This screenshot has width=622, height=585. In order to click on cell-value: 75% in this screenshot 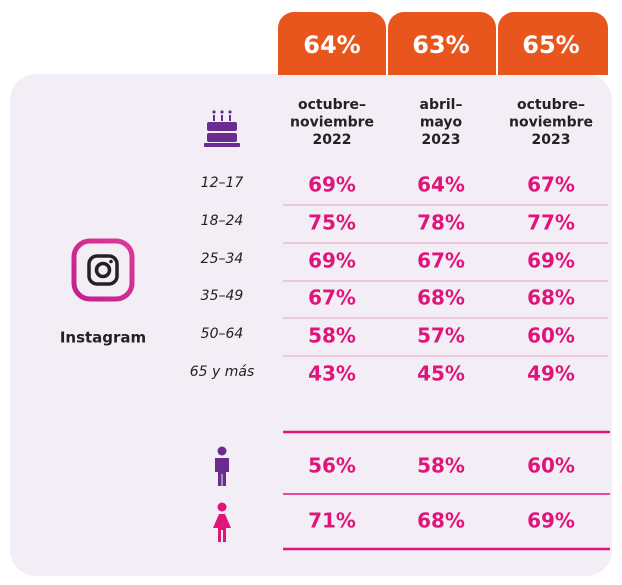, I will do `click(332, 223)`.